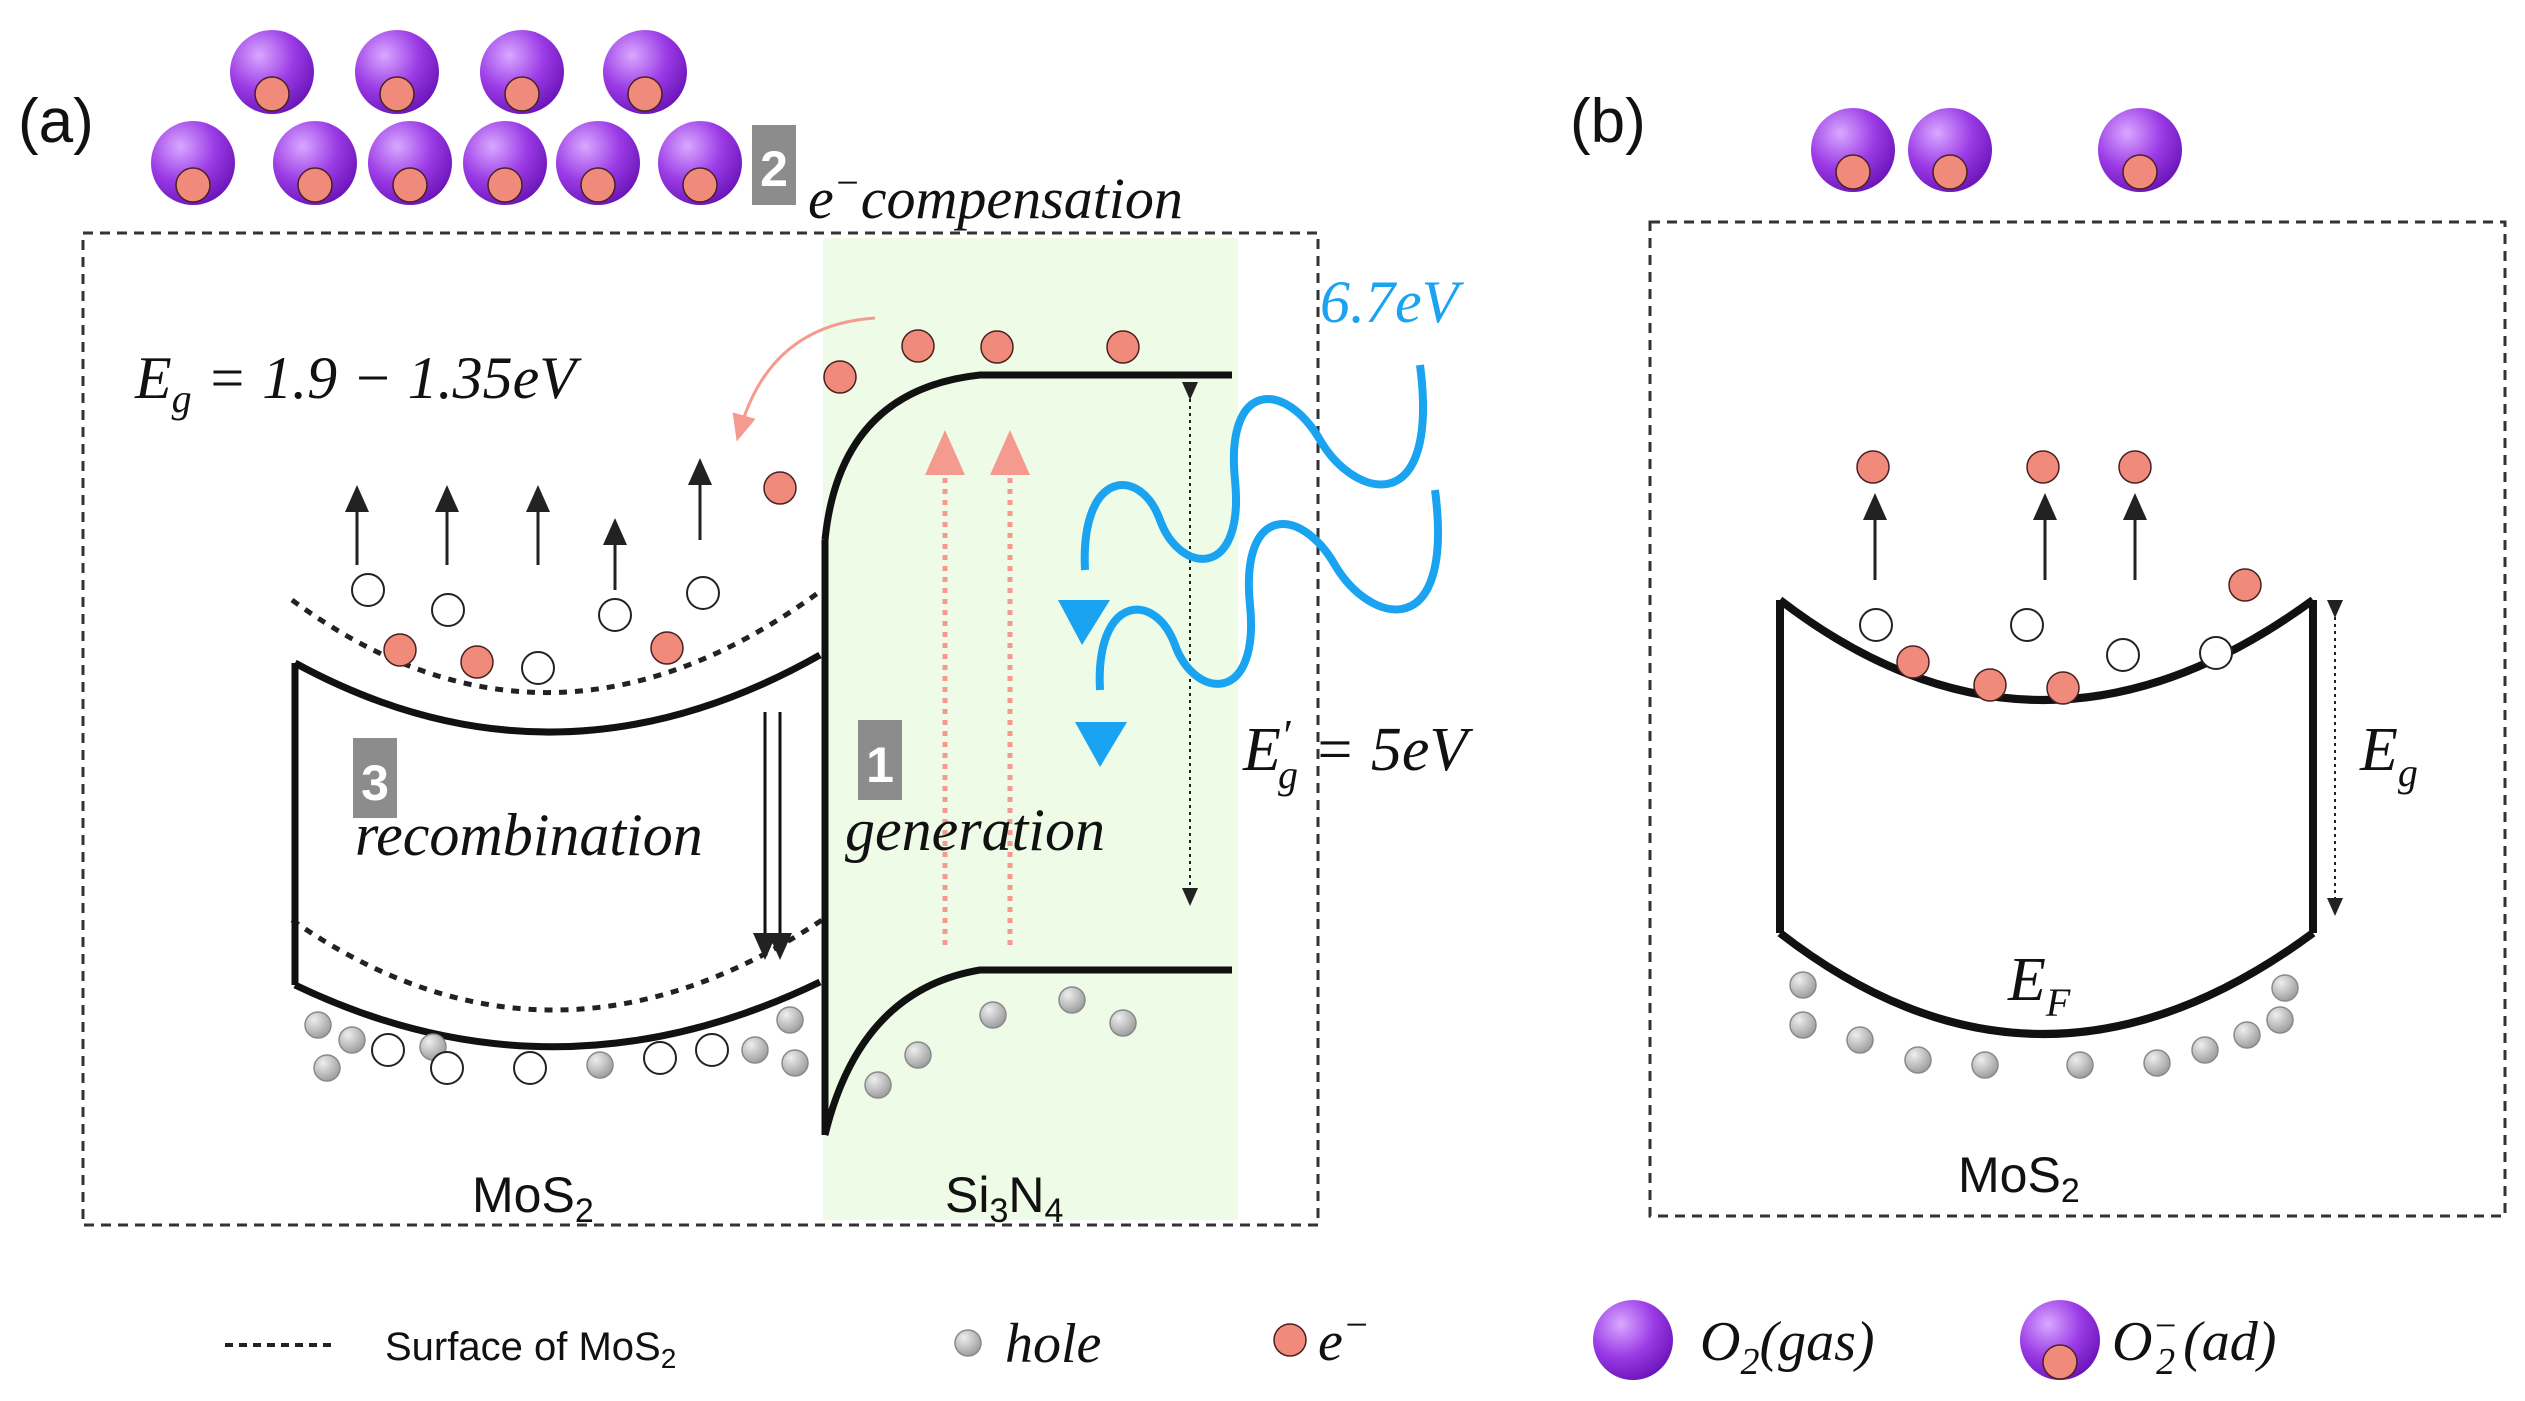 Image resolution: width=2525 pixels, height=1401 pixels. I want to click on excitation-arrows-mos2, so click(528, 524).